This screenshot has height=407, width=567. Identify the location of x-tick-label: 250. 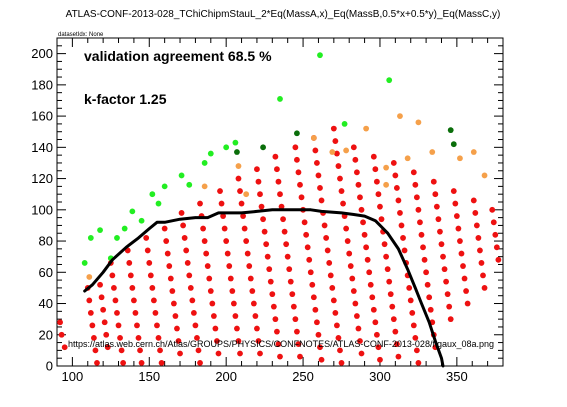
(303, 376).